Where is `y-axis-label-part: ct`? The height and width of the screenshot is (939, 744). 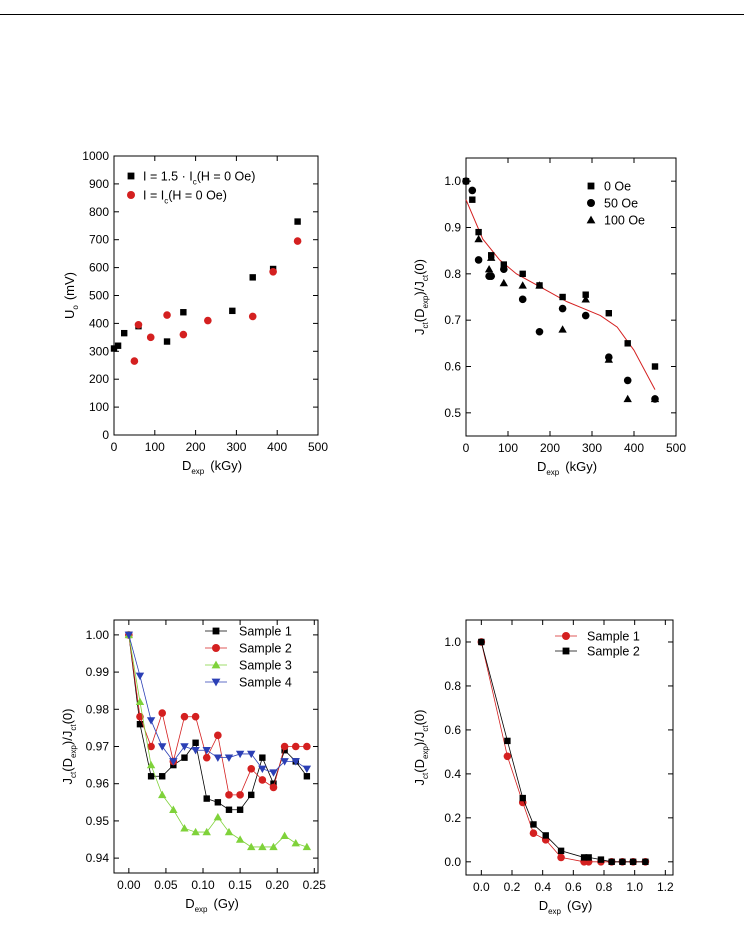 y-axis-label-part: ct is located at coordinates (425, 728).